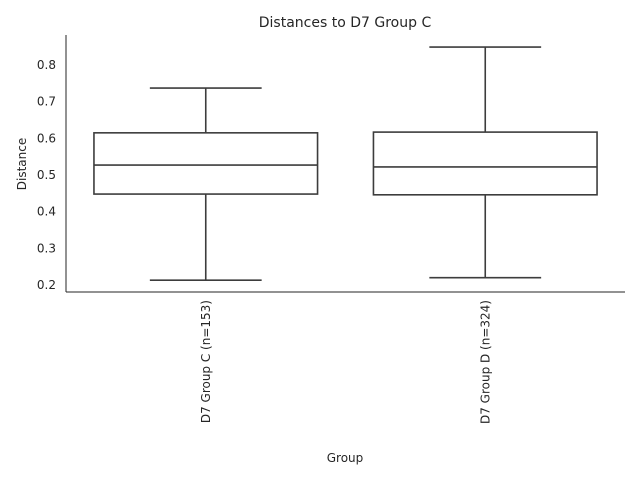 This screenshot has width=640, height=480. What do you see at coordinates (206, 361) in the screenshot?
I see `x-tick-label: D7 Group C (n=153)` at bounding box center [206, 361].